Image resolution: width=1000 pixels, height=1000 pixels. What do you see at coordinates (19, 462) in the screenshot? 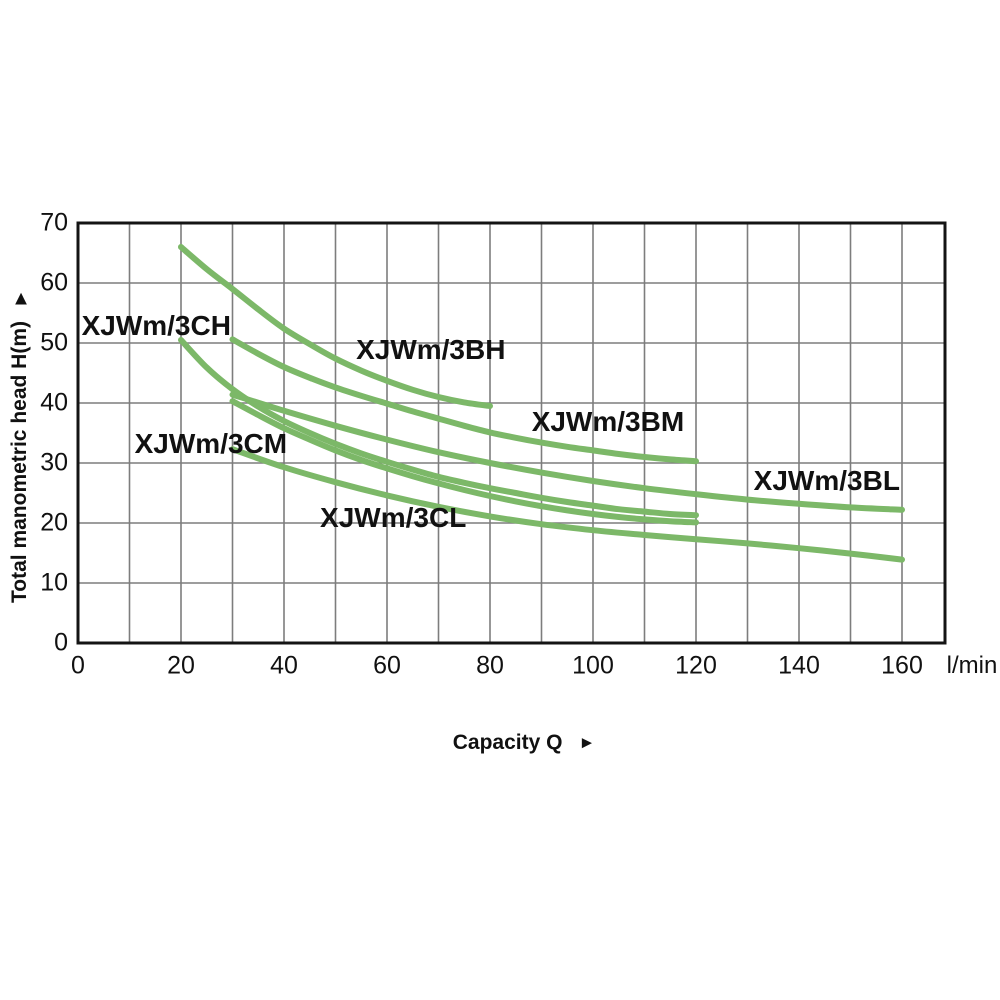
I see `y-axis-title: Total manometric head H(m)` at bounding box center [19, 462].